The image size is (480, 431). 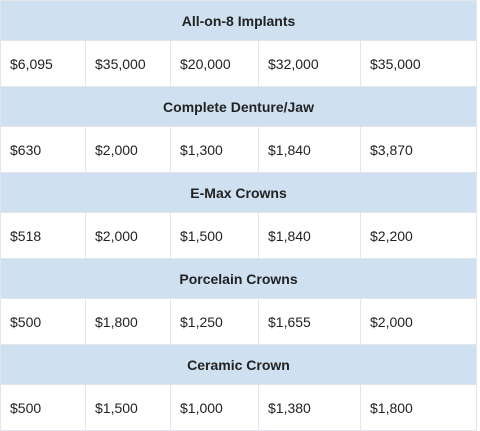 I want to click on price-row: $500 $1,500 $1,000 $1,380 $1,800, so click(x=239, y=407).